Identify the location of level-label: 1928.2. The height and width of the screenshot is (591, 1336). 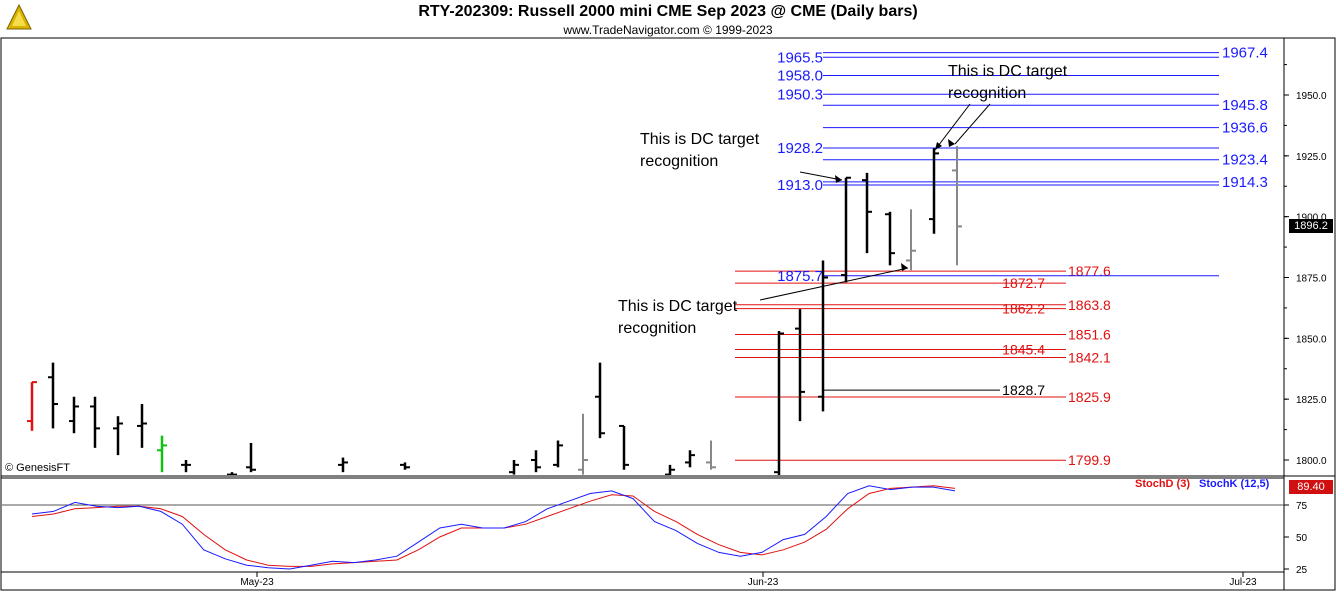
(800, 148).